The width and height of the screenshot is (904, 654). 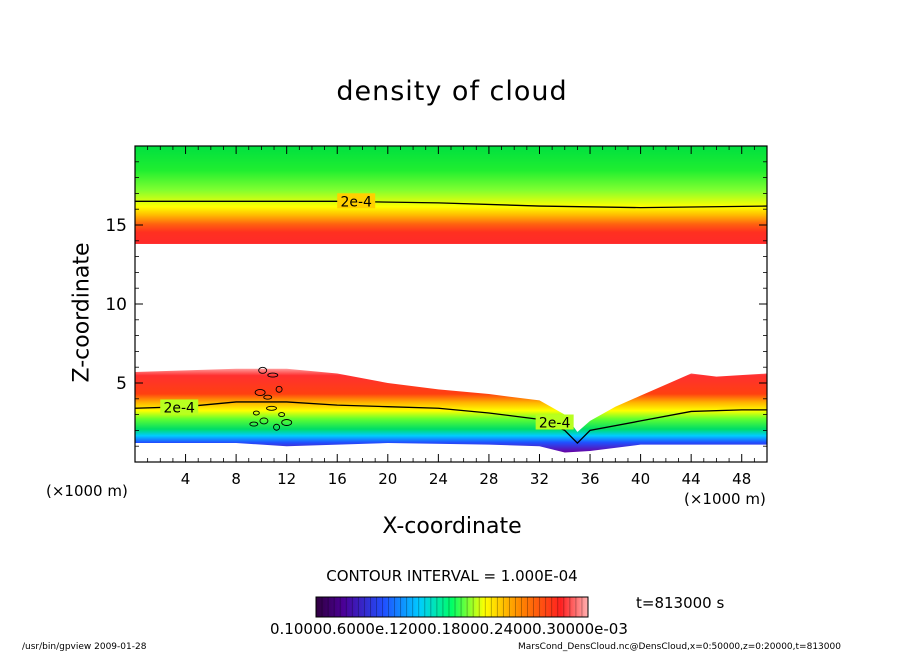 I want to click on x-unit-left: (×1000 m), so click(x=87, y=491).